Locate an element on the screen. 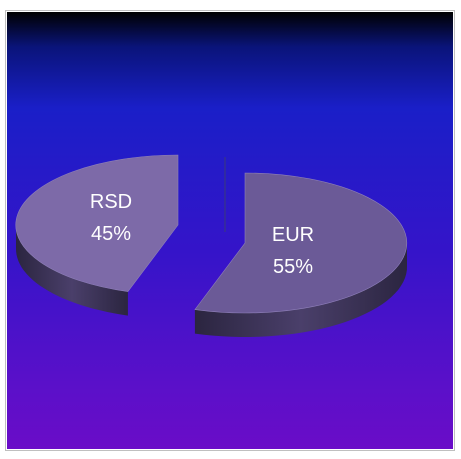  slice-rsd is located at coordinates (97, 223).